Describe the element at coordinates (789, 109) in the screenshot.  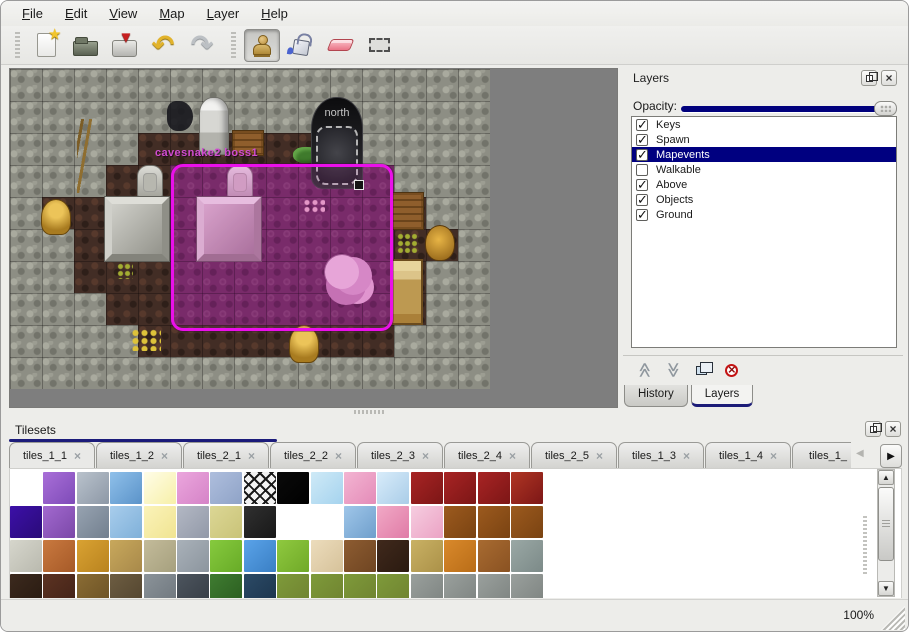
I see `opacity-slider` at that location.